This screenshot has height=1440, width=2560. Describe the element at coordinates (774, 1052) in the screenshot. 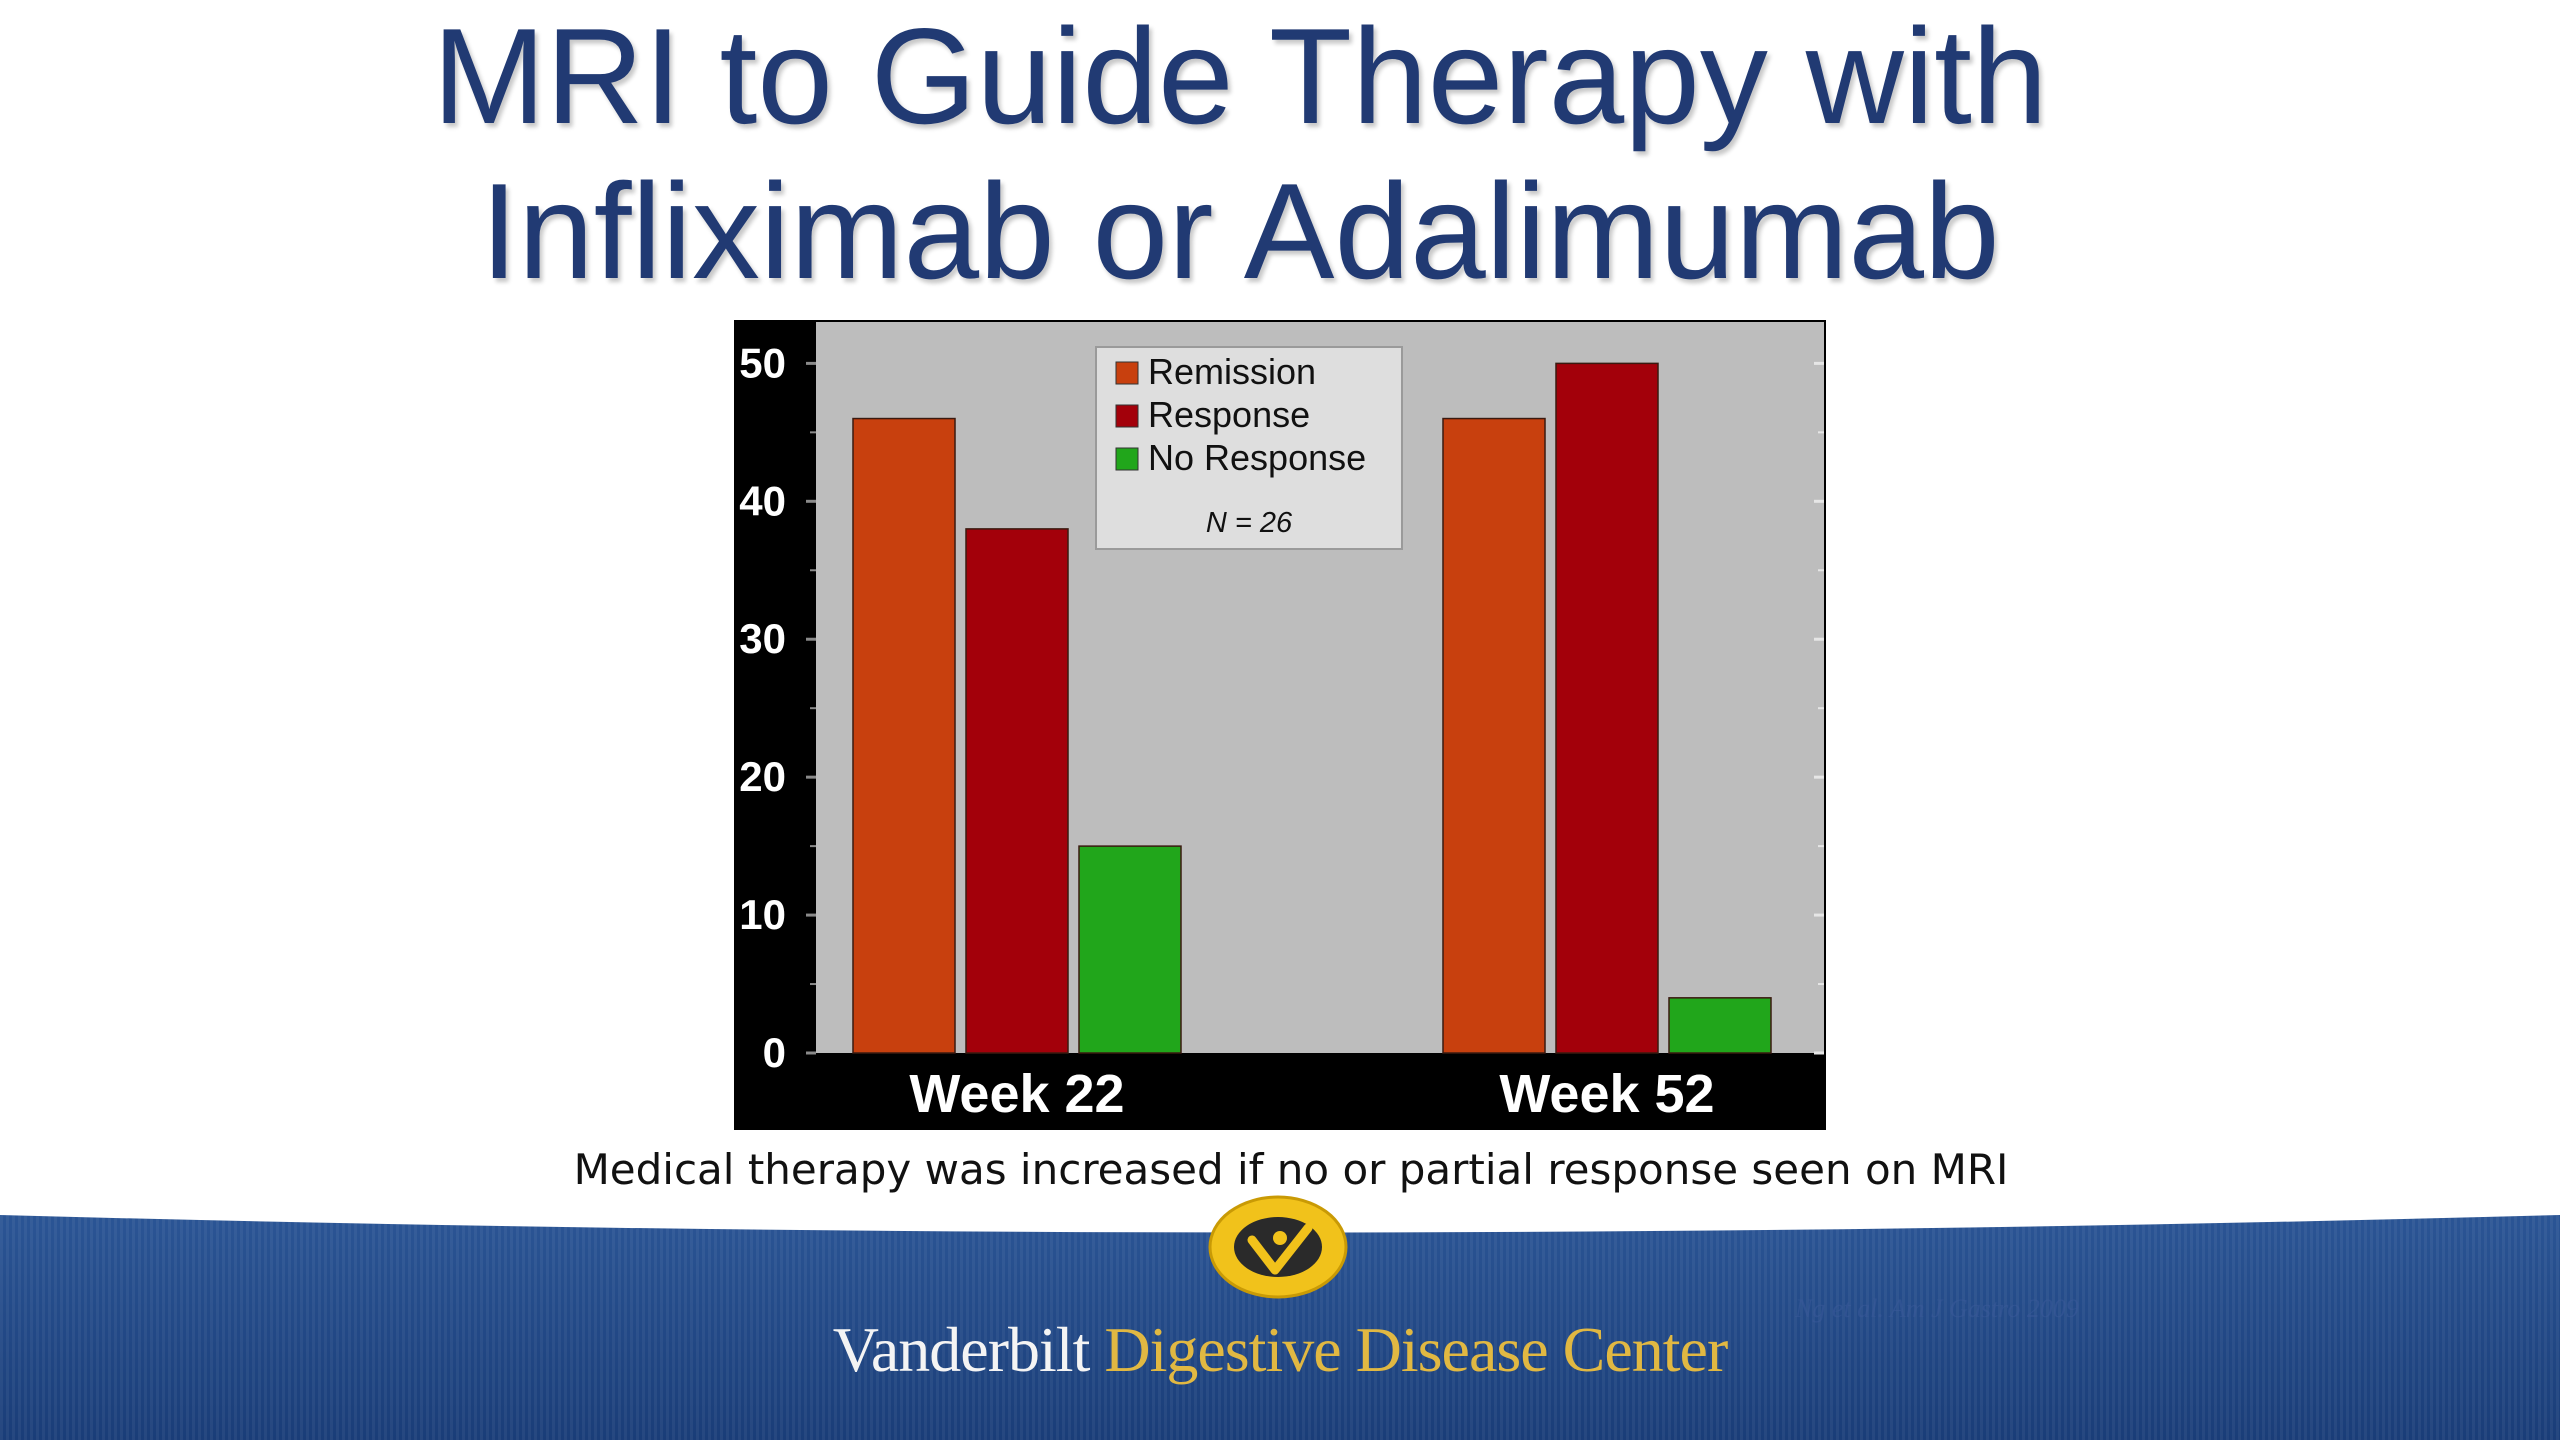

I see `y-tick-label: 0` at that location.